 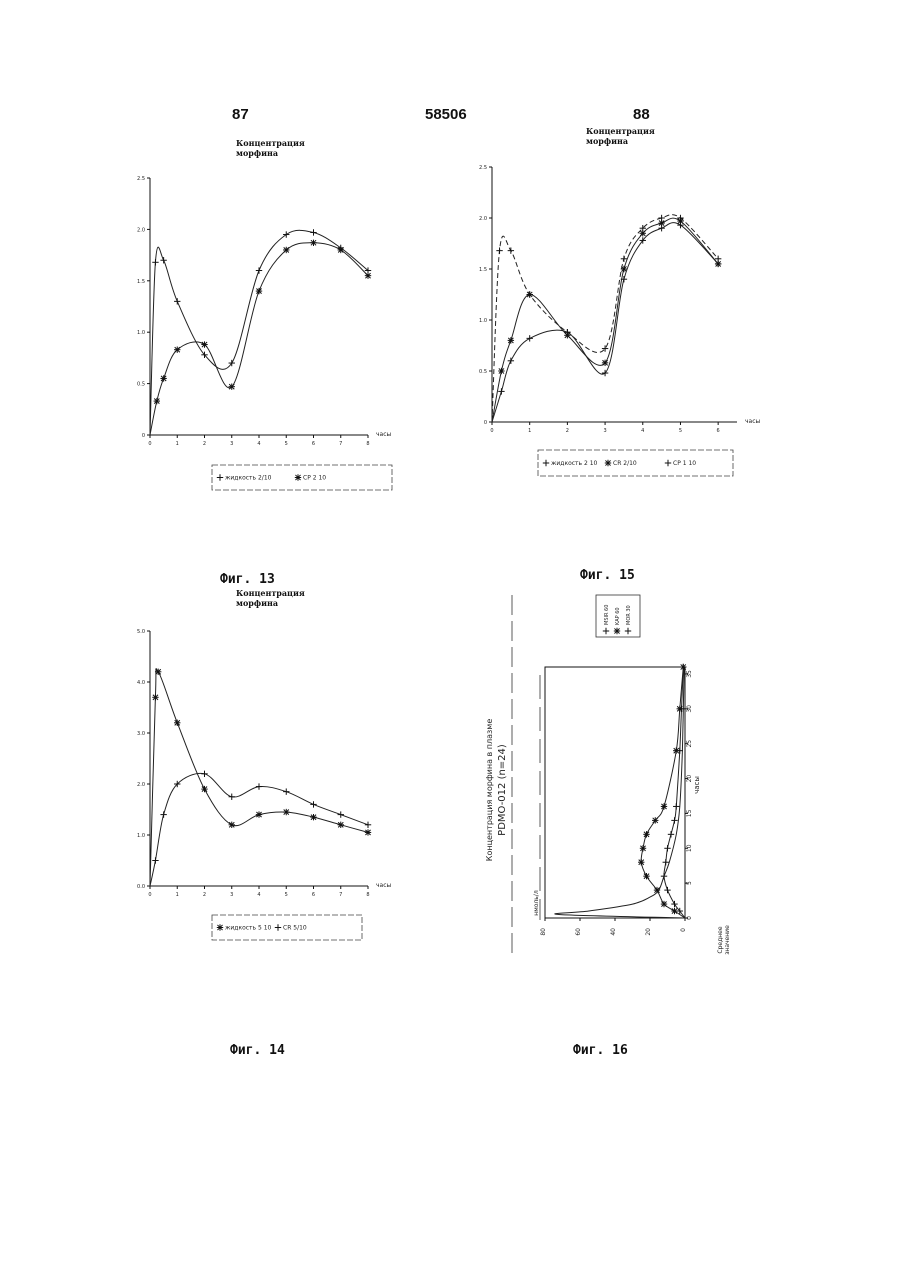 What do you see at coordinates (689, 883) in the screenshot?
I see `fig16-x-tick-label: 5` at bounding box center [689, 883].